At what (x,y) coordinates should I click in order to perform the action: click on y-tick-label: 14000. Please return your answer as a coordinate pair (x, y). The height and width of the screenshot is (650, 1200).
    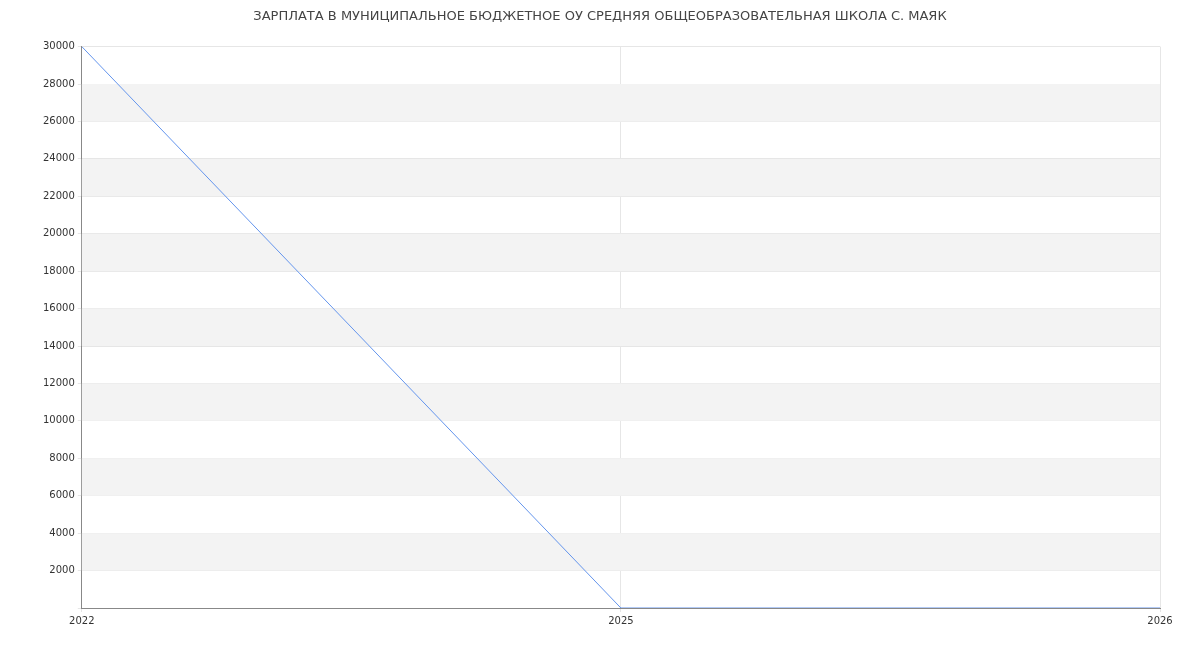
    Looking at the image, I should click on (59, 345).